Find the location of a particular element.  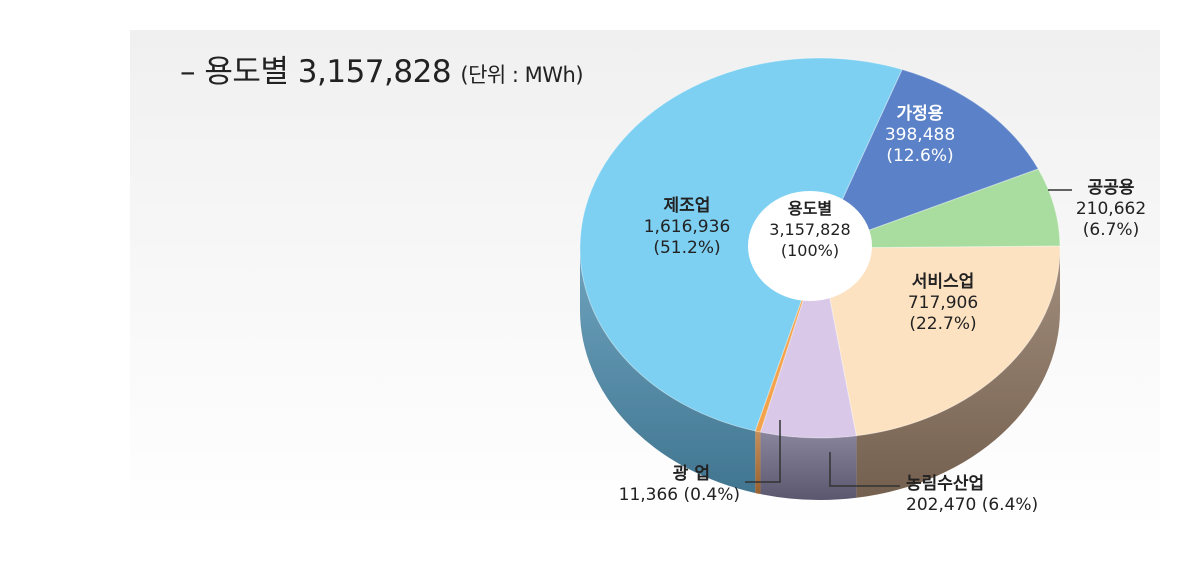

center-label-name: 용도별 is located at coordinates (810, 208).